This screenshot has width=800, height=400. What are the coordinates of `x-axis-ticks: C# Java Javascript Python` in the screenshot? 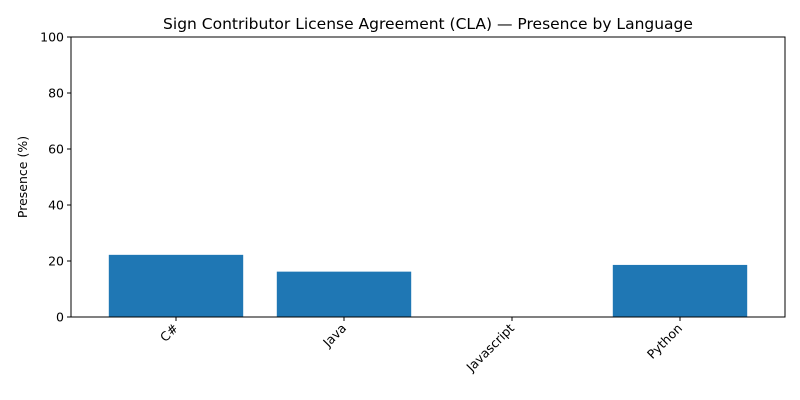 It's located at (421, 346).